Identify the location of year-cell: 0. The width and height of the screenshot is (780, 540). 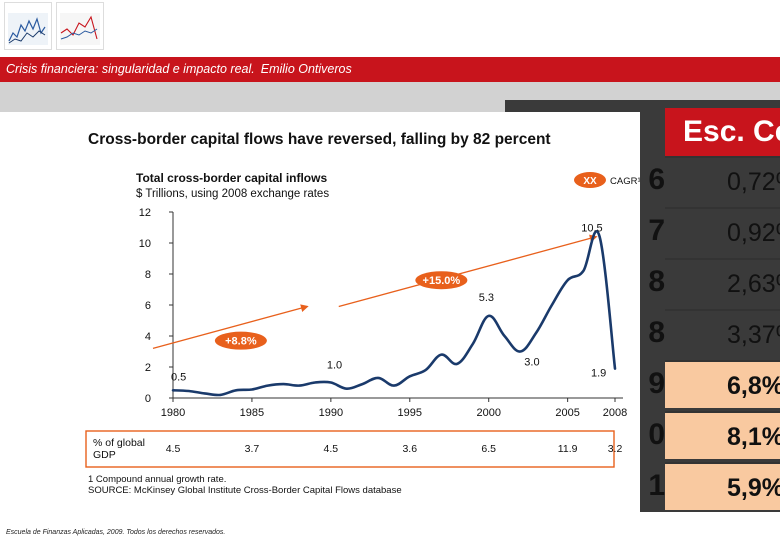
(652, 435).